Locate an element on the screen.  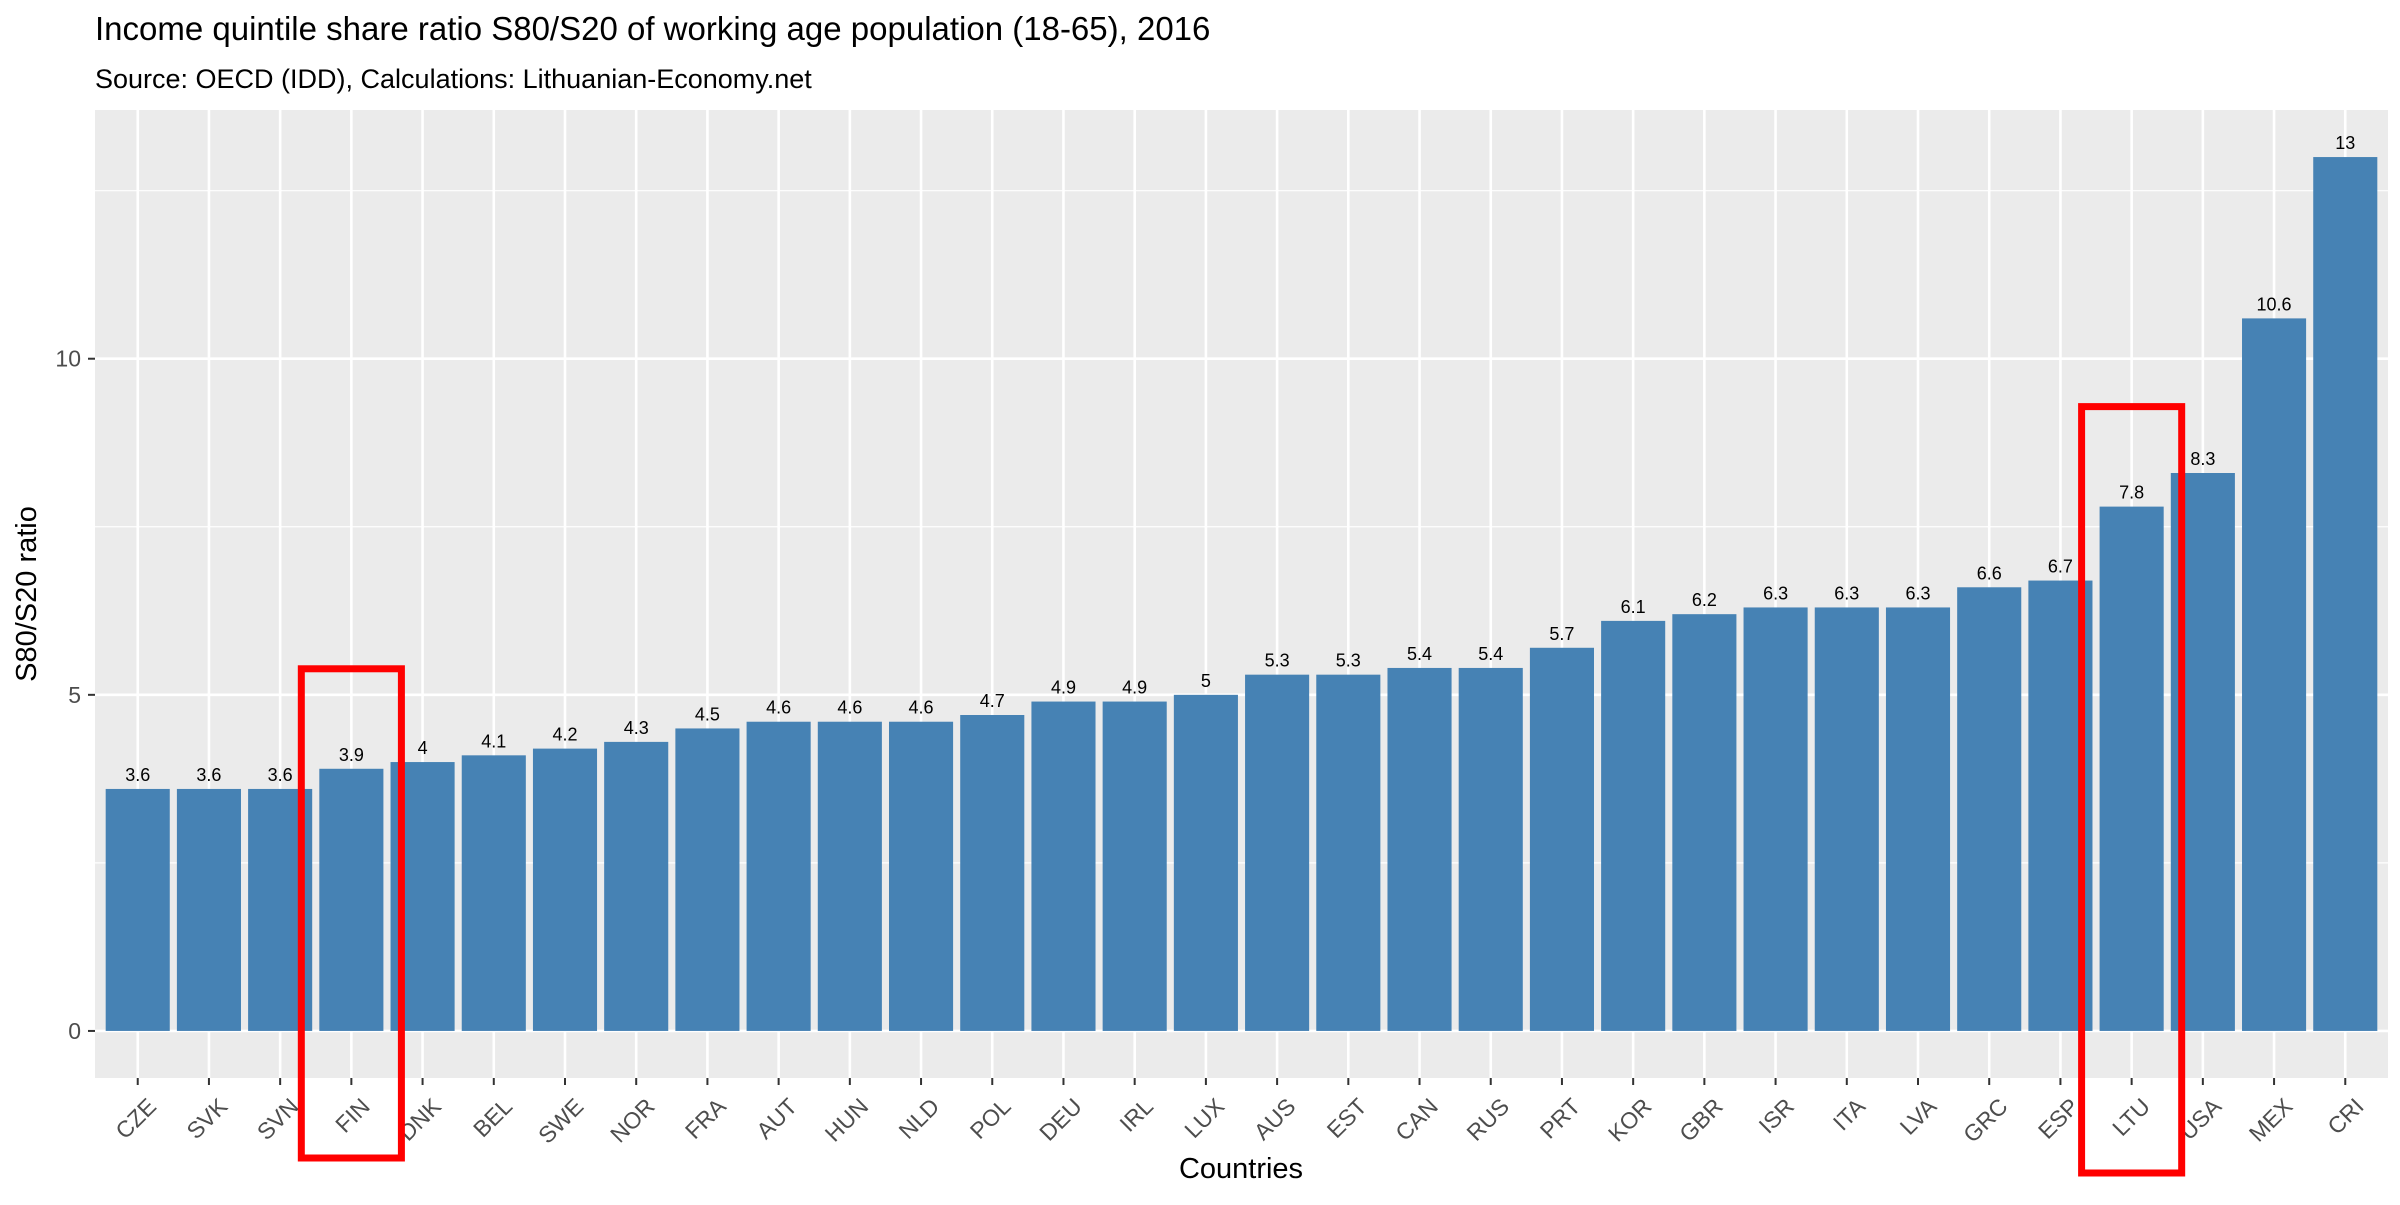
bar-swe is located at coordinates (565, 889).